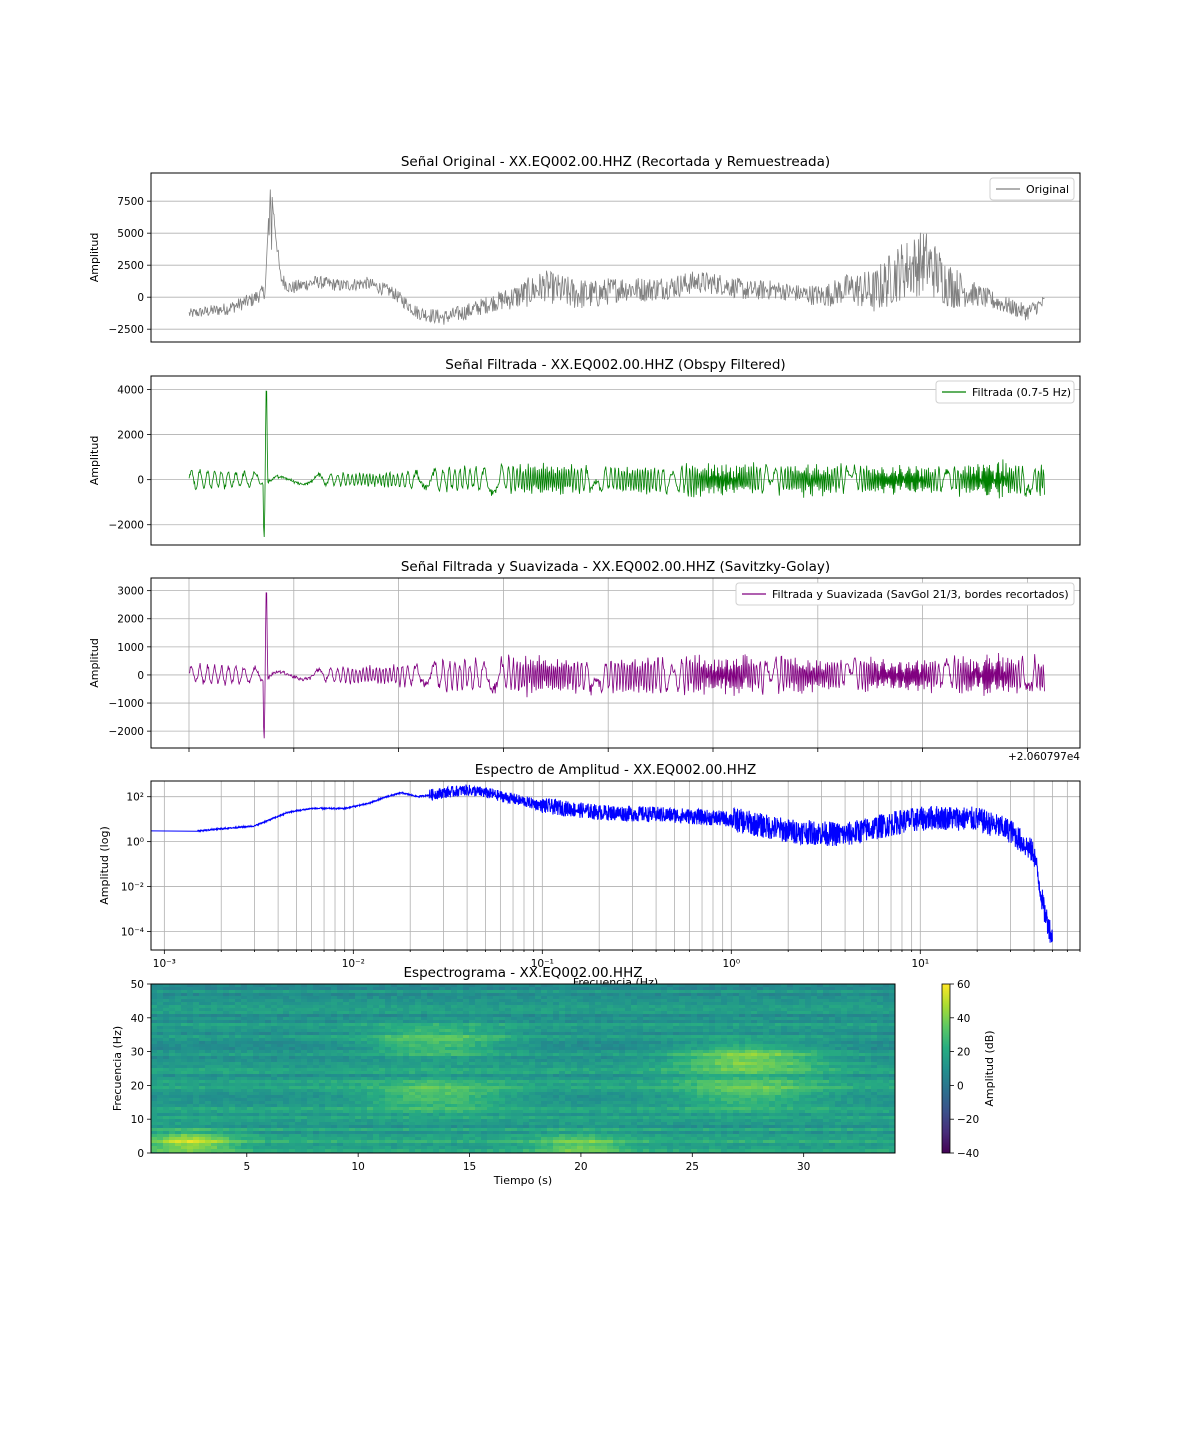 The image size is (1200, 1440). I want to click on y-tick-label: 3000, so click(130, 592).